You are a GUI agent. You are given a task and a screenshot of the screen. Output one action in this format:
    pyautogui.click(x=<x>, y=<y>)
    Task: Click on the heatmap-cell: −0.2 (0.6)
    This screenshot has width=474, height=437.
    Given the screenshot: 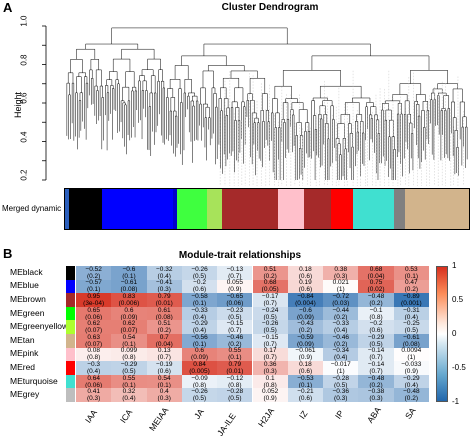 What is the action you would take?
    pyautogui.click(x=376, y=327)
    